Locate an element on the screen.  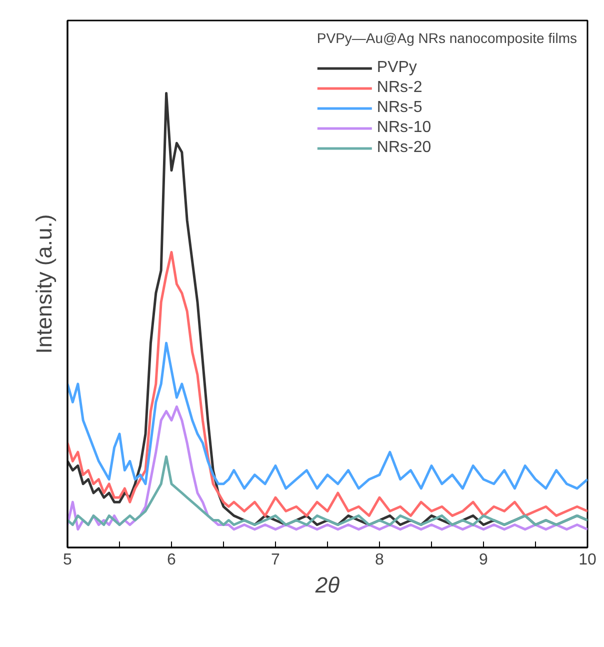
x-tick-label: 7 is located at coordinates (275, 560).